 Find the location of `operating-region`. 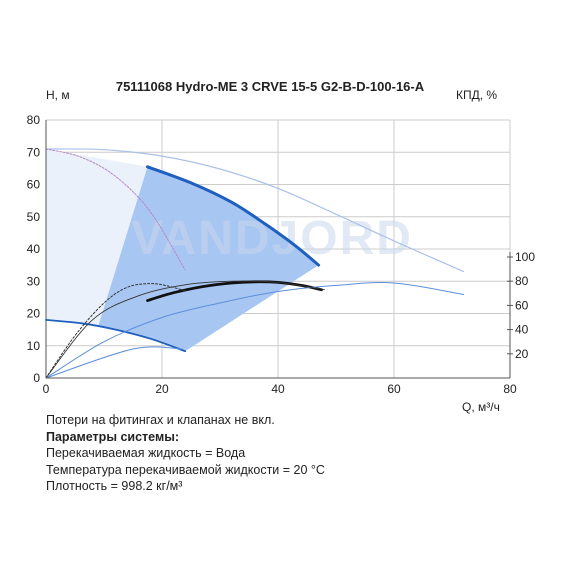

operating-region is located at coordinates (208, 259).